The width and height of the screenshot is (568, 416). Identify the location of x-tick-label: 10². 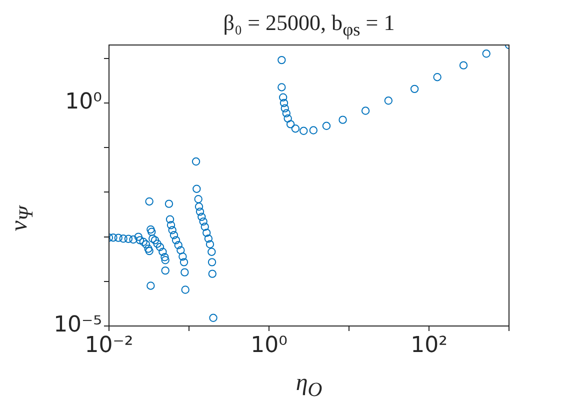
(429, 345).